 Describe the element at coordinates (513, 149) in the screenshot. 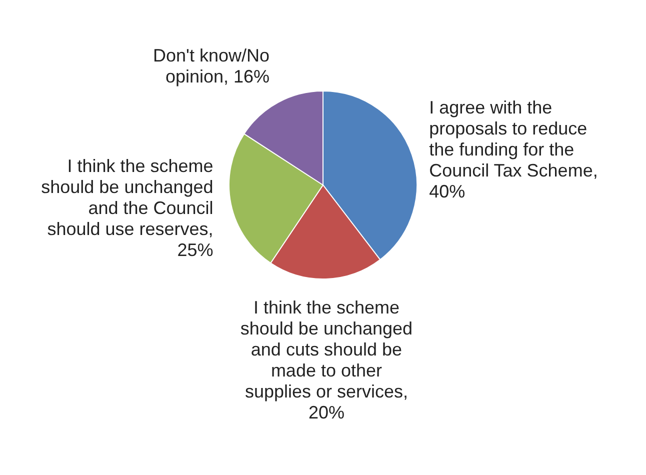

I see `slice-label: I agree with the proposals to reduce the funding for the Council Tax Scheme, 40%` at that location.